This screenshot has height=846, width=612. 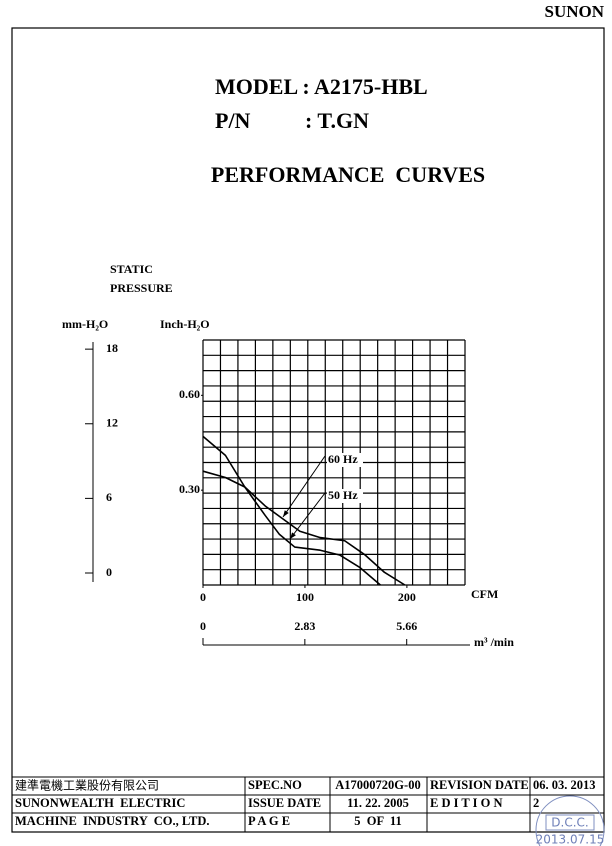 What do you see at coordinates (284, 803) in the screenshot?
I see `footer-cell: ISSUE DATE` at bounding box center [284, 803].